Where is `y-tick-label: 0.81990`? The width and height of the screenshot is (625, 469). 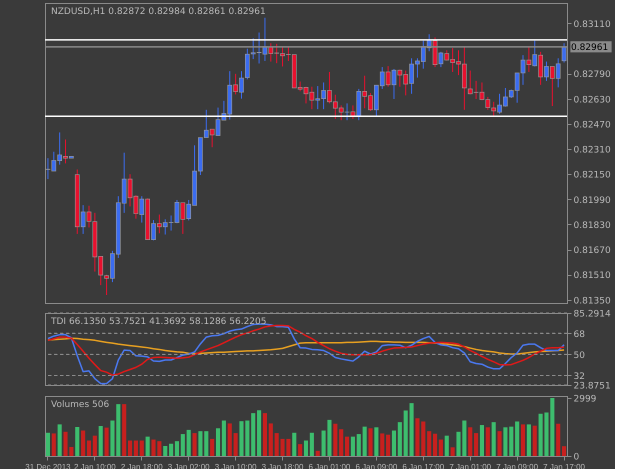
y-tick-label: 0.81990 is located at coordinates (592, 201).